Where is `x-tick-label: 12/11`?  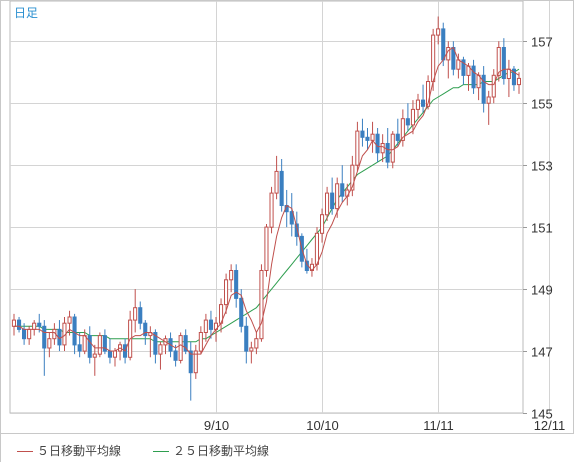
x-tick-label: 12/11 is located at coordinates (550, 425).